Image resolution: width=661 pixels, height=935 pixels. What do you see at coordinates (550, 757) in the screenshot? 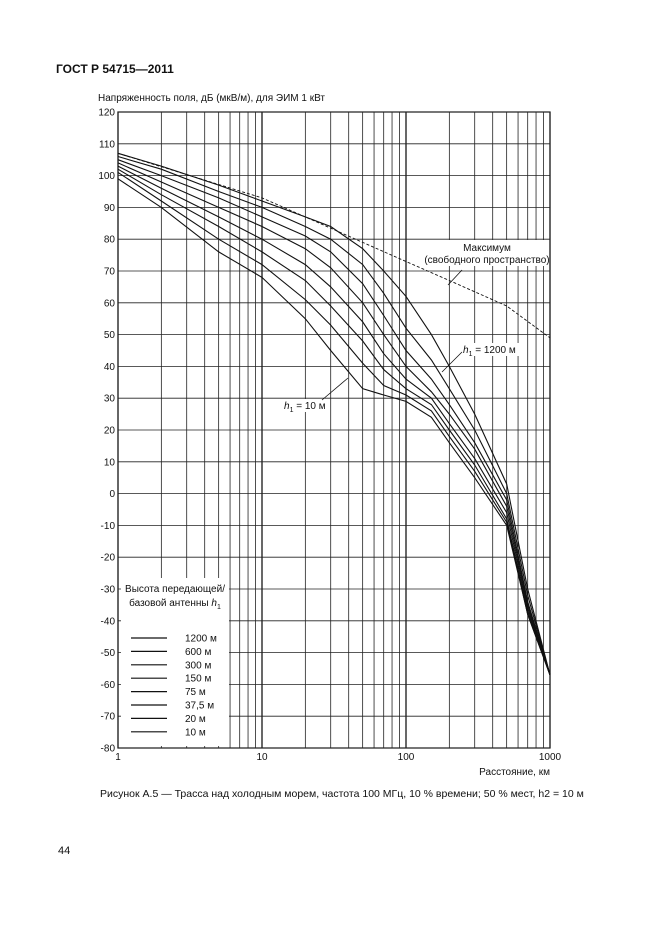
I see `x-tick-label: 1000` at bounding box center [550, 757].